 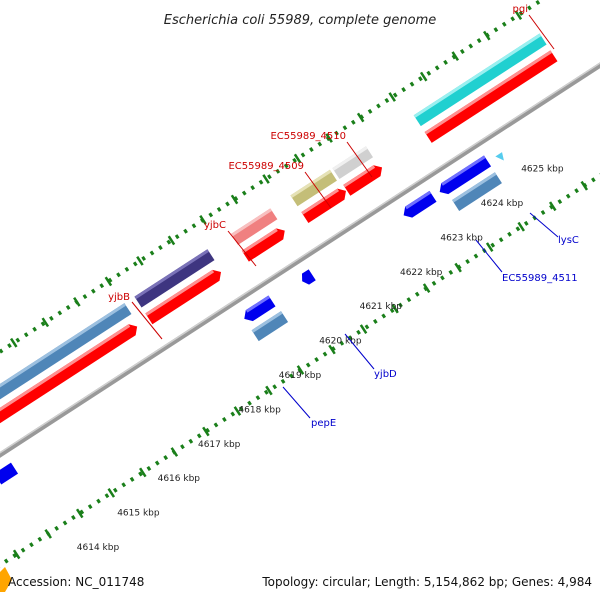 I want to click on axis-tick-label: 4620 kbp, so click(x=340, y=342).